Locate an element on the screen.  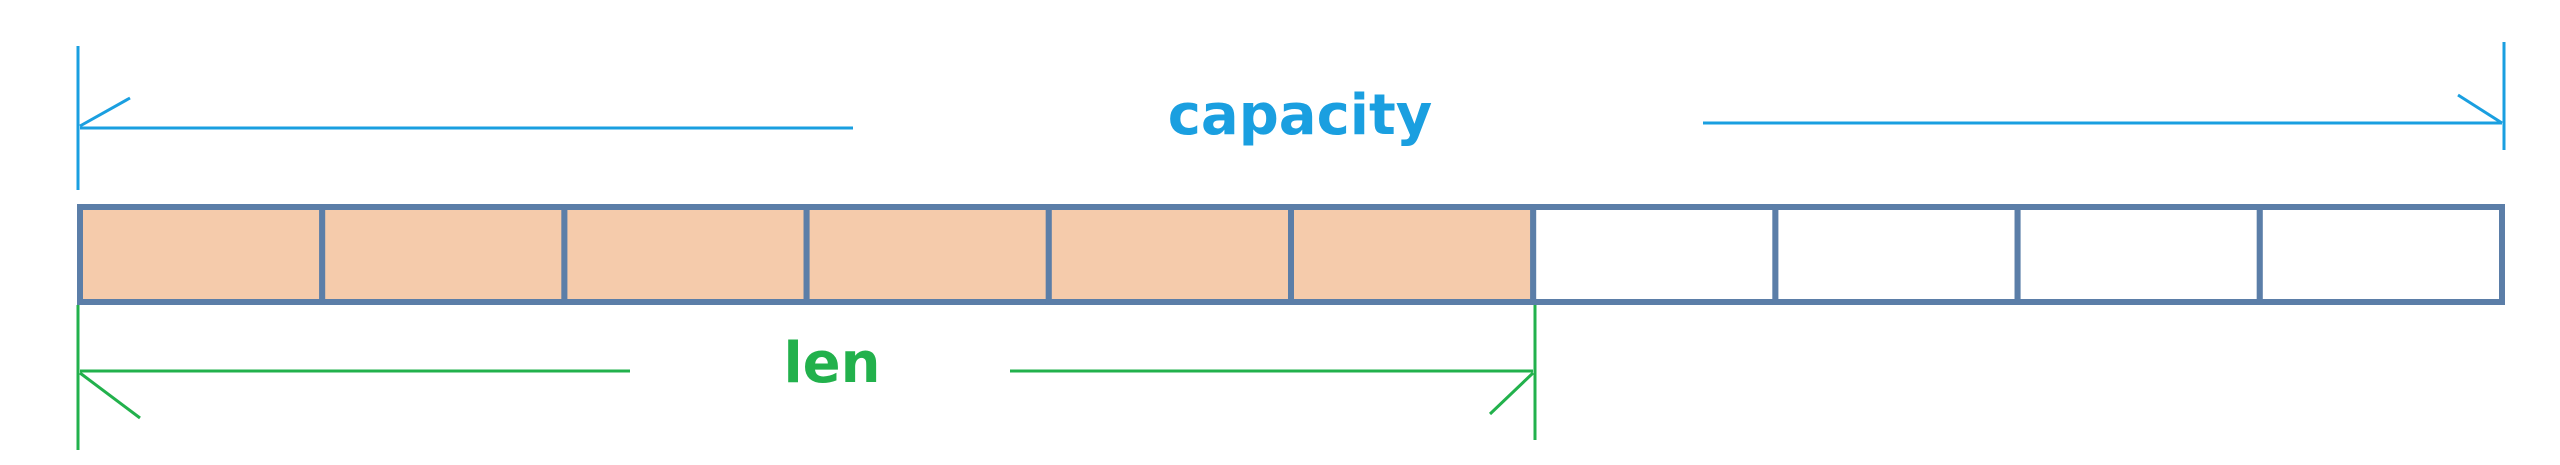
capacity-label: capacity is located at coordinates (1300, 115).